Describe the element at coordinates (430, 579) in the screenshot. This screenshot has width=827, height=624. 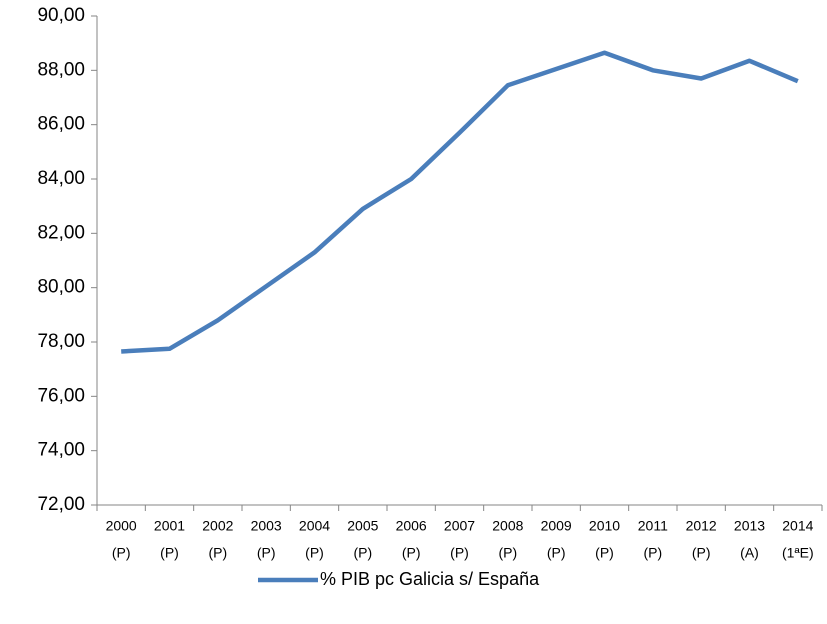
I see `legend-label: % PIB pc Galicia s/ España` at that location.